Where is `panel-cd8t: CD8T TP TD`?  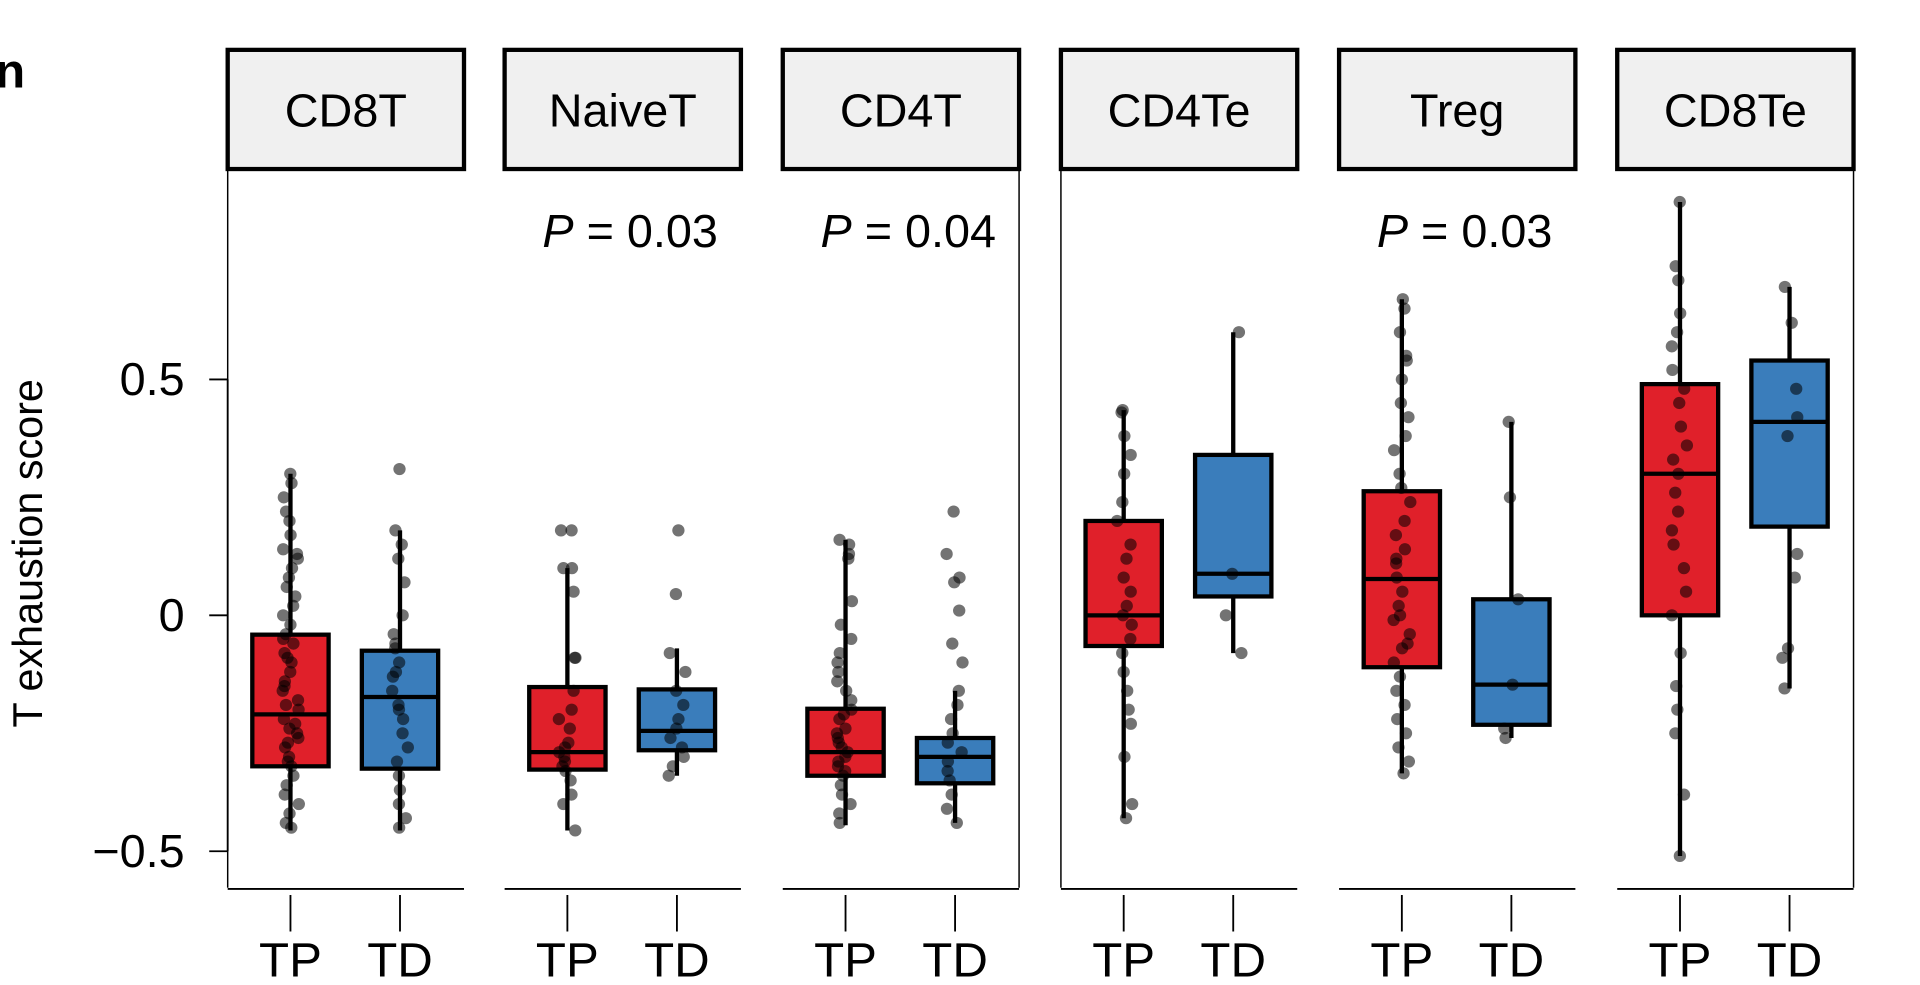 panel-cd8t: CD8T TP TD is located at coordinates (346, 516).